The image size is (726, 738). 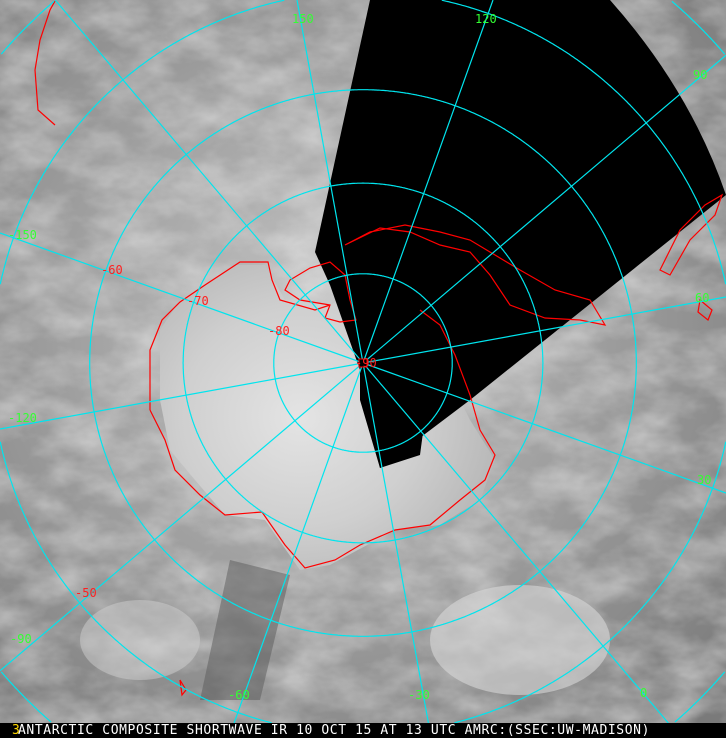 I want to click on lon-label-0: 0, so click(x=643, y=693).